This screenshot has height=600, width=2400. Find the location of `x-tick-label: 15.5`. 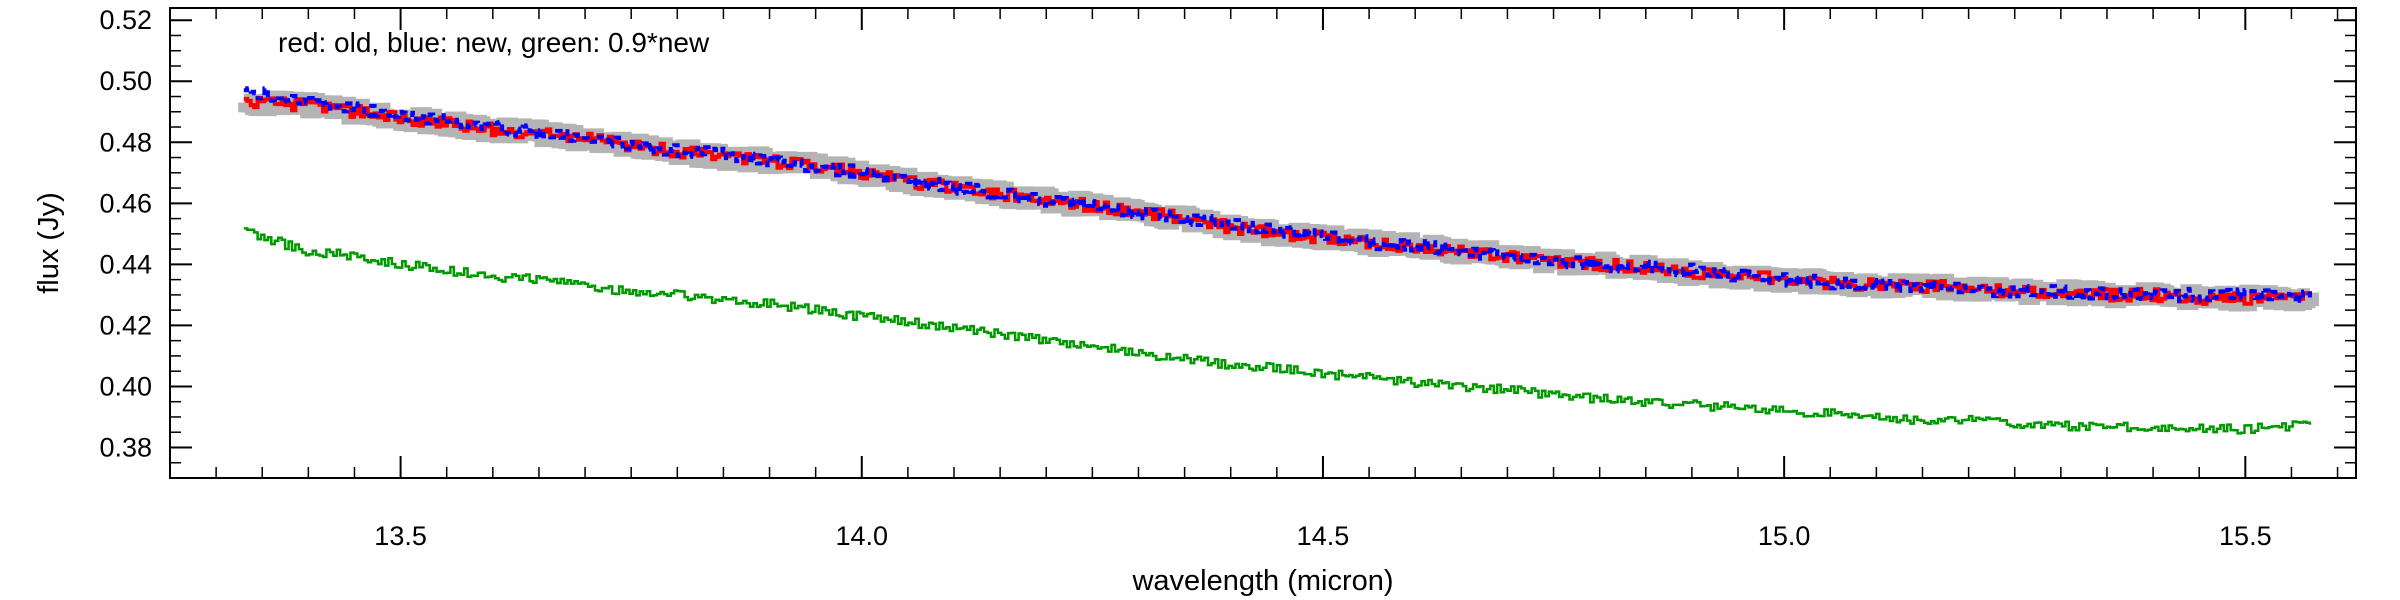

x-tick-label: 15.5 is located at coordinates (2245, 536).